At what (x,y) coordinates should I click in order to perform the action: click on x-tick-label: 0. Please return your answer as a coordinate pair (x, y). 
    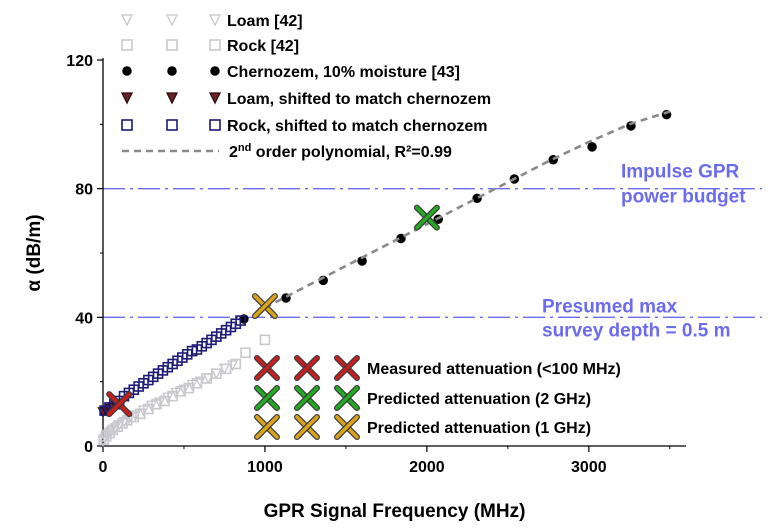
    Looking at the image, I should click on (103, 467).